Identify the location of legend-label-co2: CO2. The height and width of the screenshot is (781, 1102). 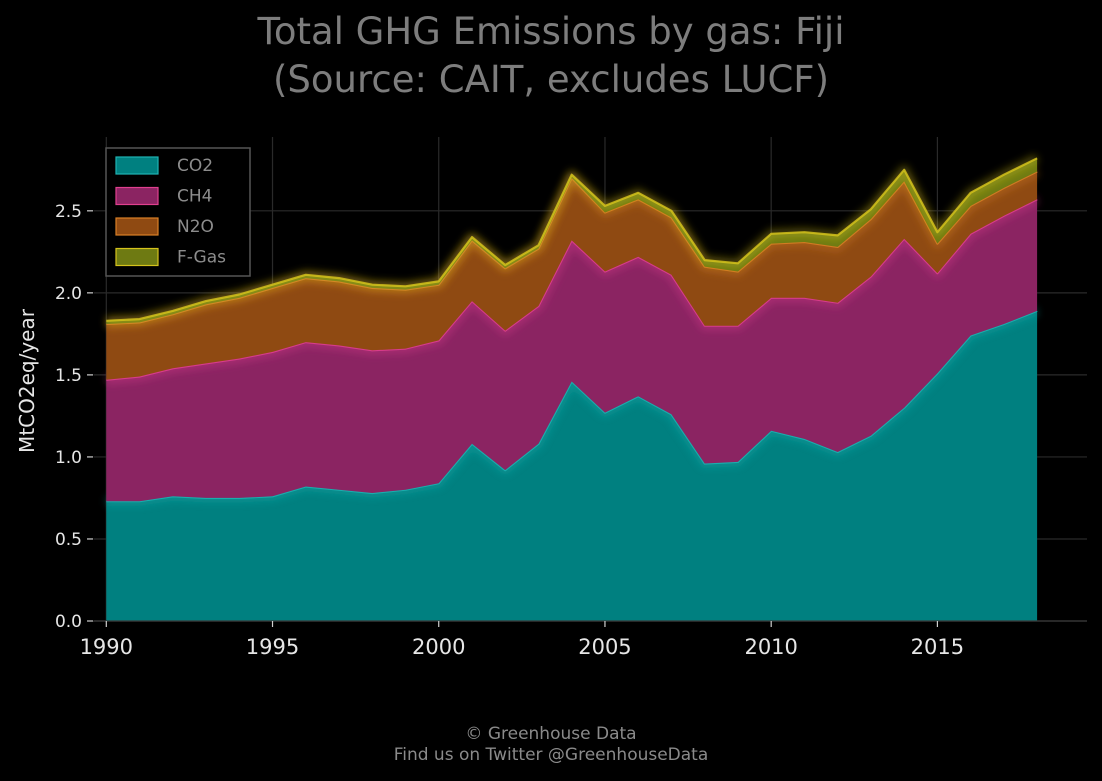
(195, 166).